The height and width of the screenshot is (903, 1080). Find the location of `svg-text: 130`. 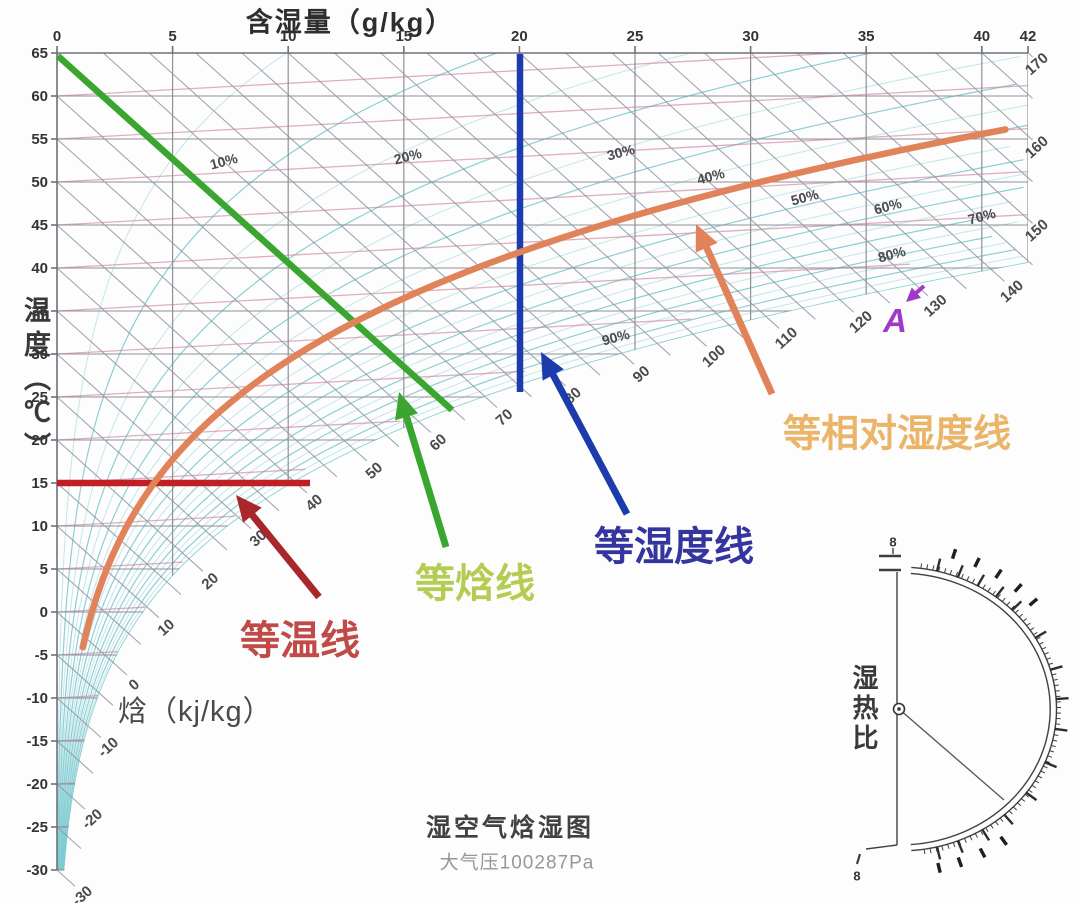

svg-text: 130 is located at coordinates (936, 305).